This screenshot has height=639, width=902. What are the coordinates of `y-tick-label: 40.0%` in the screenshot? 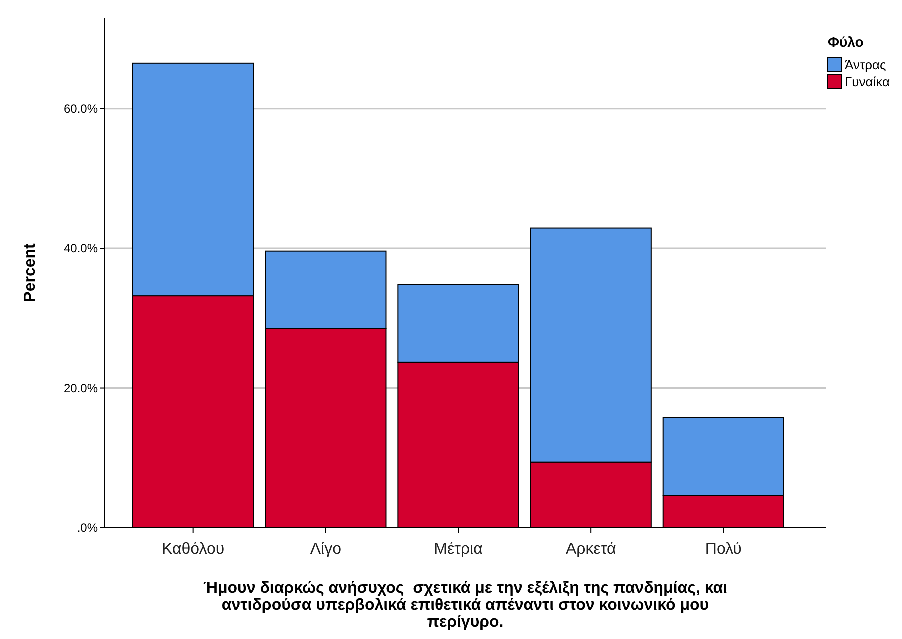 It's located at (81, 249).